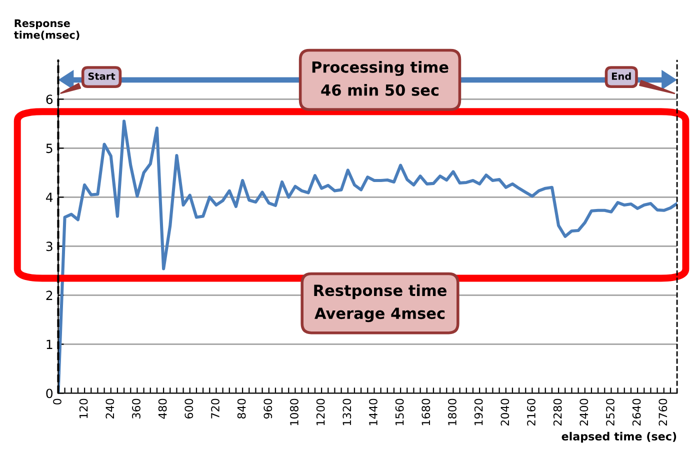 The width and height of the screenshot is (693, 461). Describe the element at coordinates (452, 412) in the screenshot. I see `x-tick-label: 1800` at that location.